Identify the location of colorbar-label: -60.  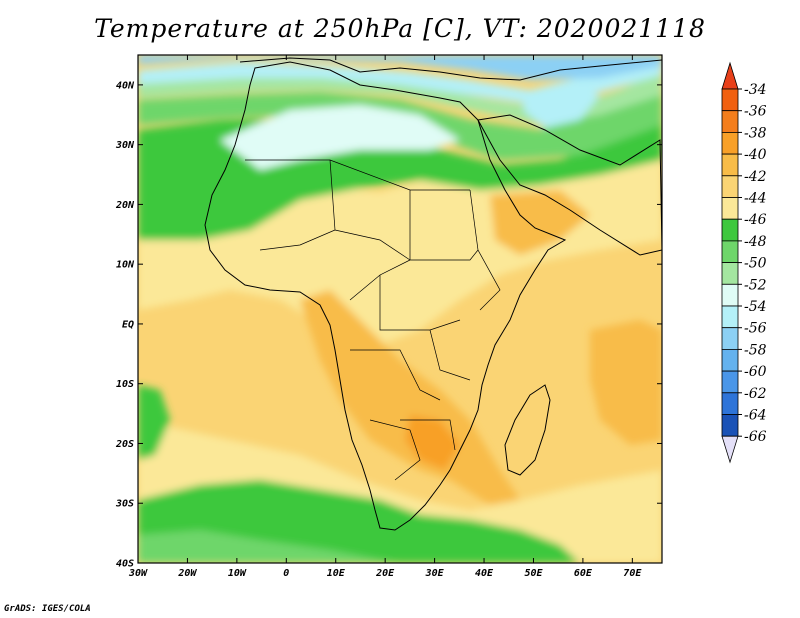
(755, 372).